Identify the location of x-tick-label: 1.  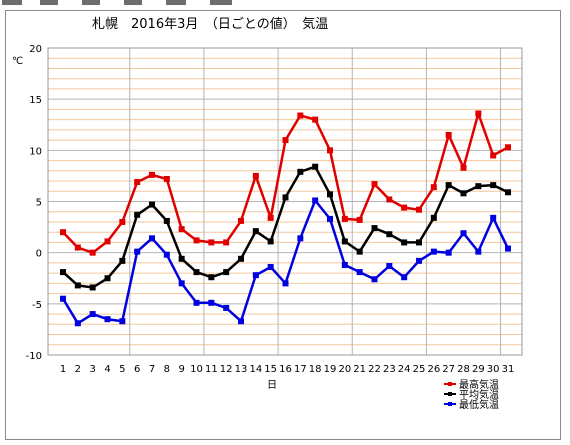
(63, 369).